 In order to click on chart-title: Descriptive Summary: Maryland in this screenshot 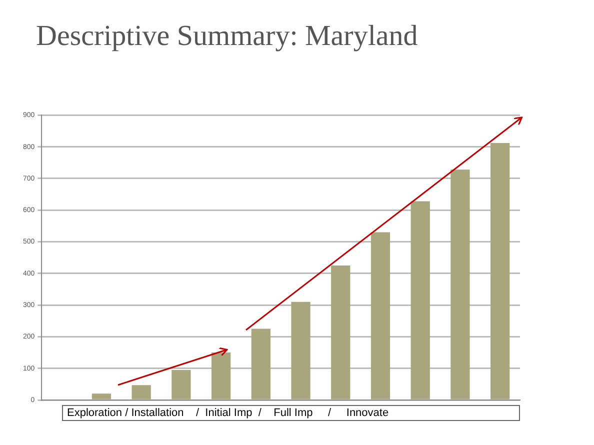, I will do `click(227, 36)`.